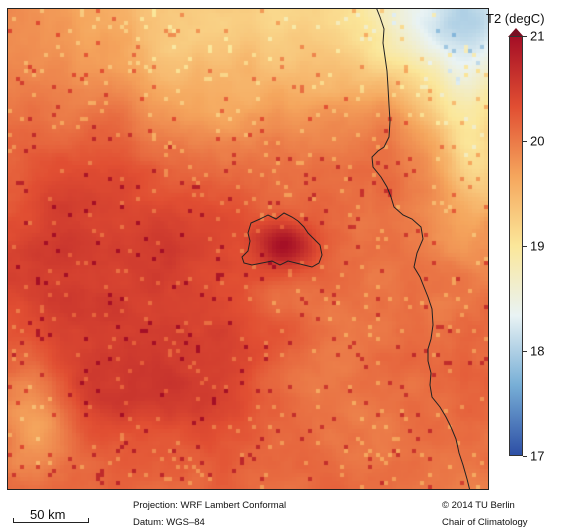 This screenshot has height=530, width=563. I want to click on colorbar-tick-label: 21, so click(537, 36).